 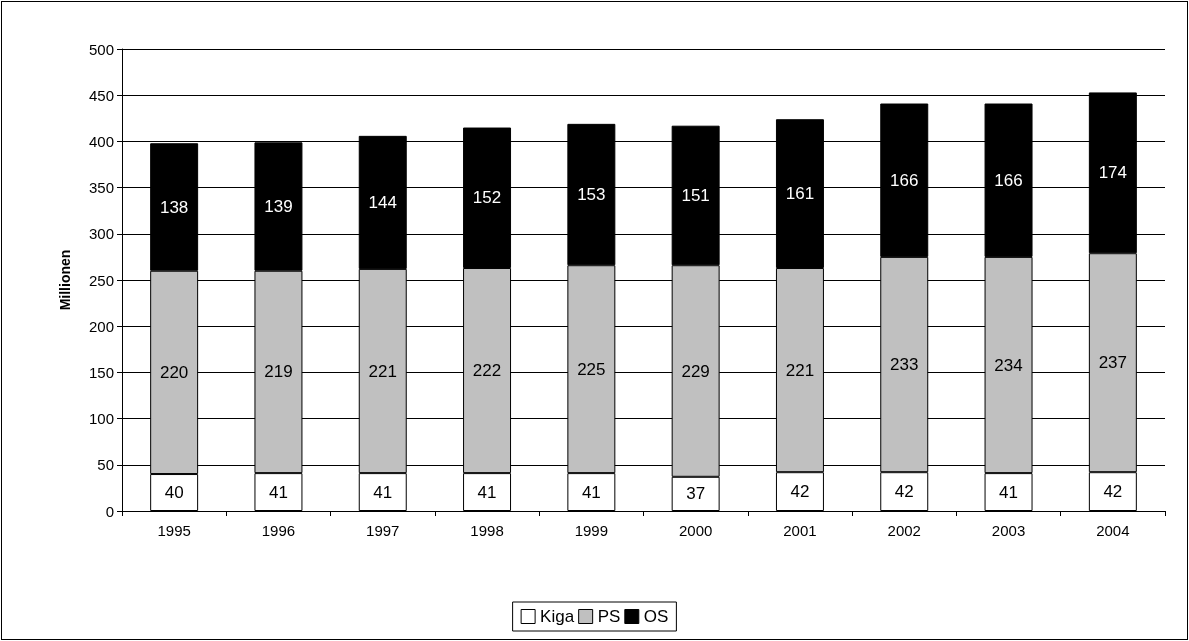 I want to click on y-tick-label: 400, so click(x=101, y=141).